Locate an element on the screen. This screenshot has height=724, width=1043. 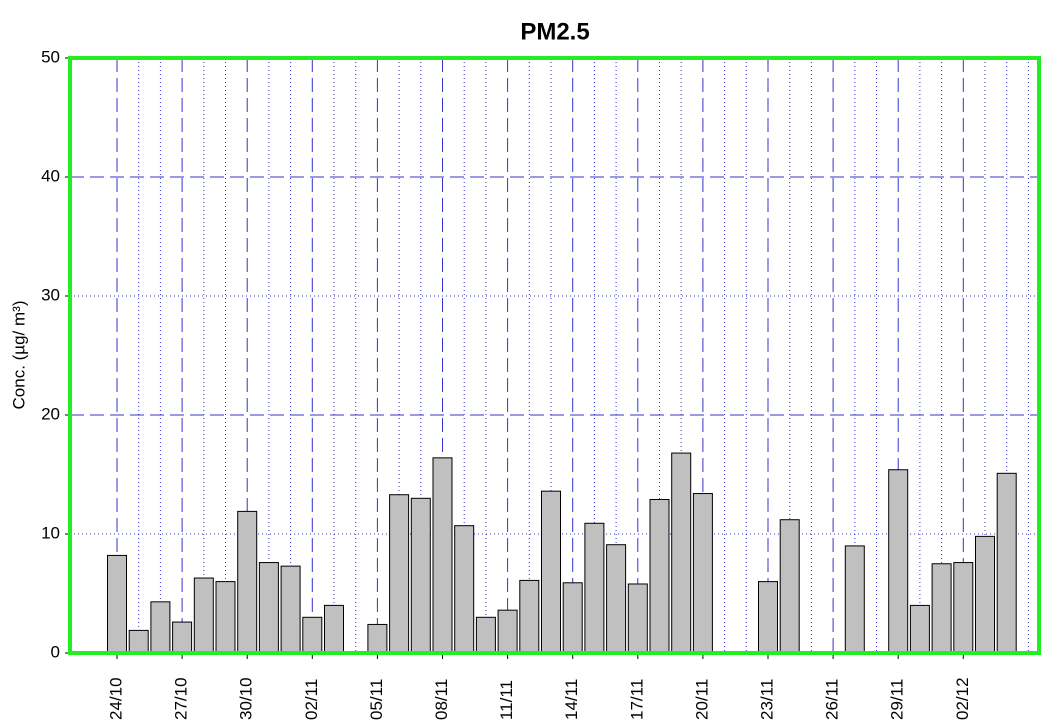
y-tick-label: 0 is located at coordinates (55, 651).